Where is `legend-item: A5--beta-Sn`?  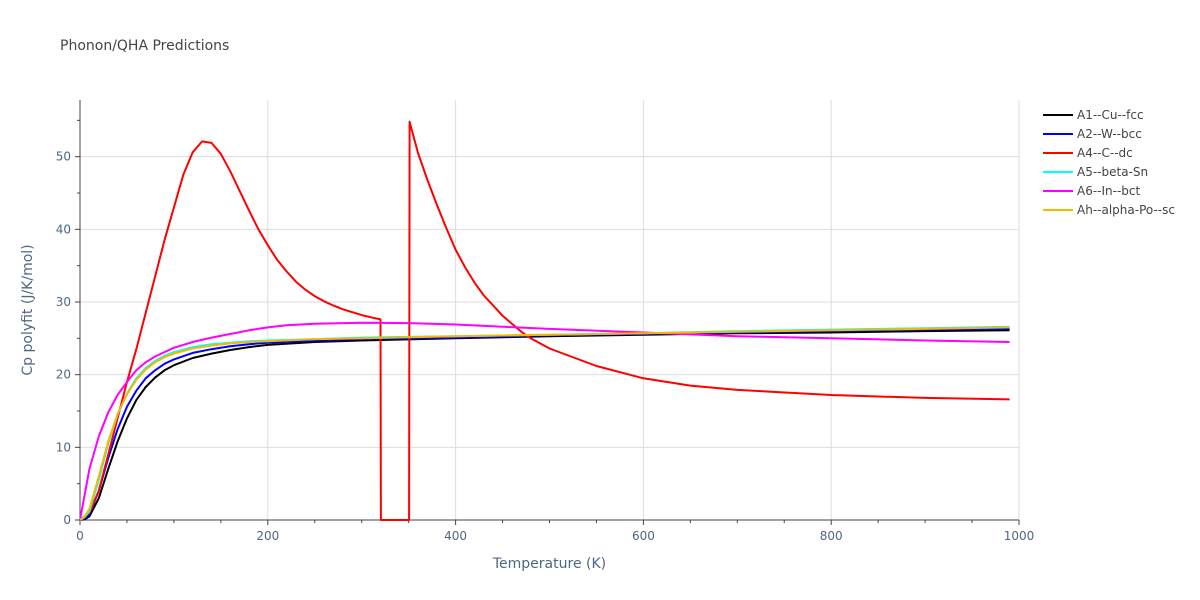
legend-item: A5--beta-Sn is located at coordinates (1095, 172).